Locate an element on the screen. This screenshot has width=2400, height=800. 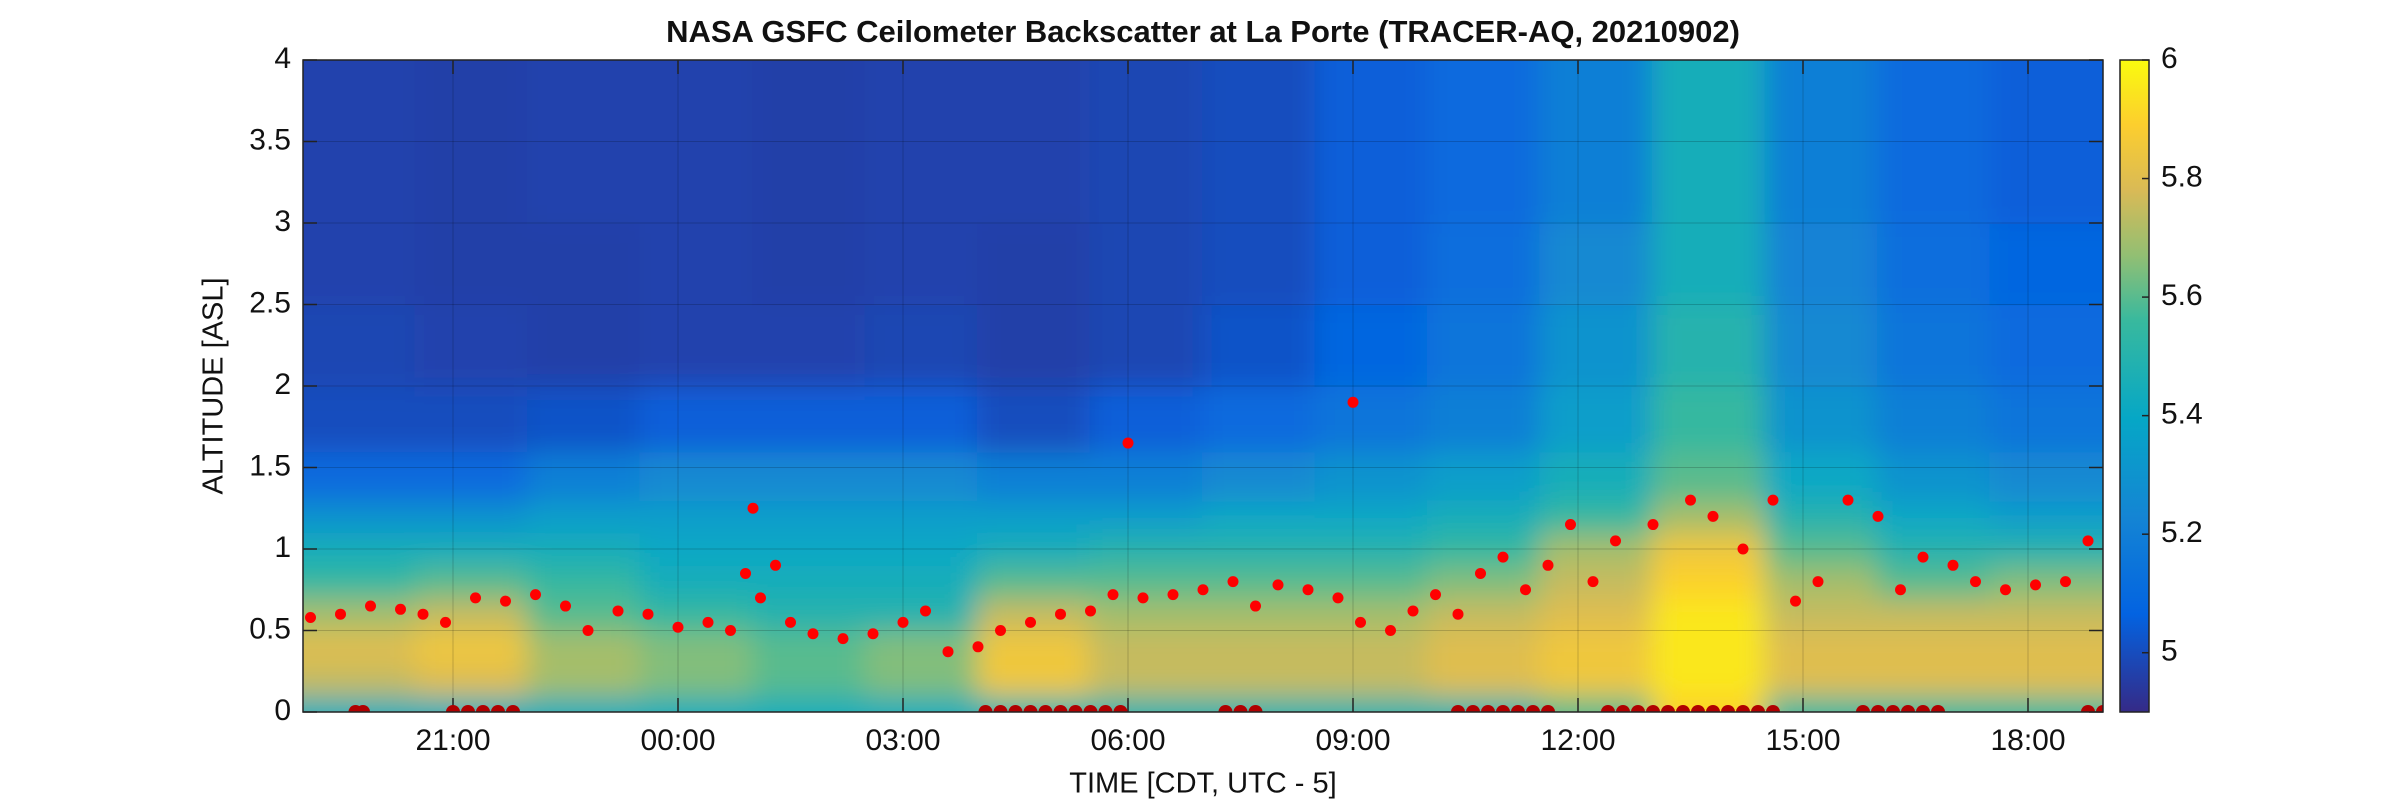
colorbar-tick-label: 5 is located at coordinates (2169, 651).